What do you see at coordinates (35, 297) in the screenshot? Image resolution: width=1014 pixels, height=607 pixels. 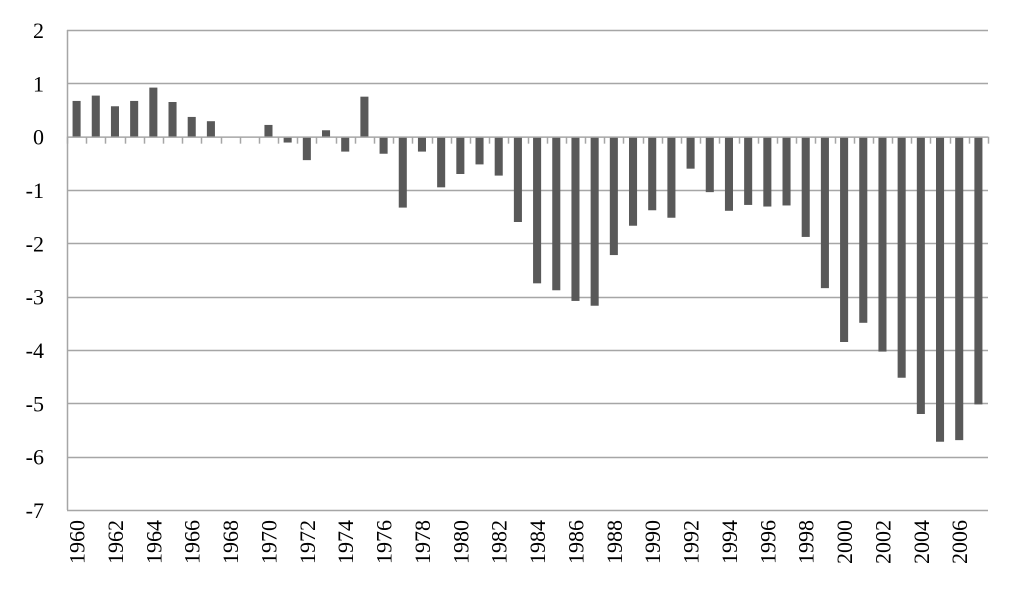 I see `y-tick-label: -3` at bounding box center [35, 297].